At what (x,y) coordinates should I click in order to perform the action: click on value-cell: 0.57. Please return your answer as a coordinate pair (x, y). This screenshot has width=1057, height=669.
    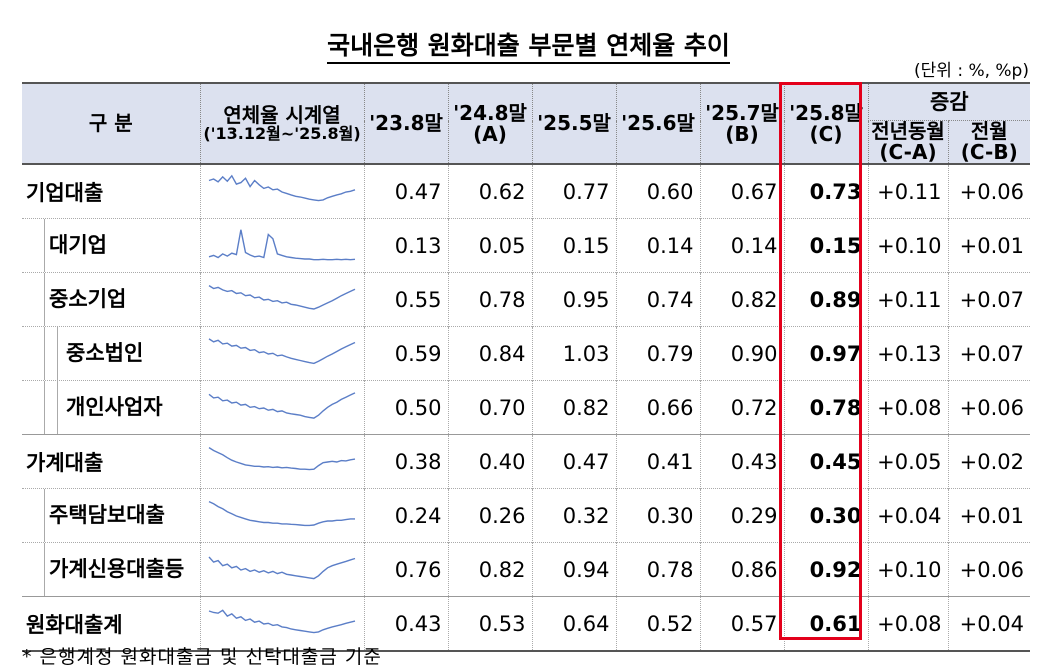
    Looking at the image, I should click on (741, 624).